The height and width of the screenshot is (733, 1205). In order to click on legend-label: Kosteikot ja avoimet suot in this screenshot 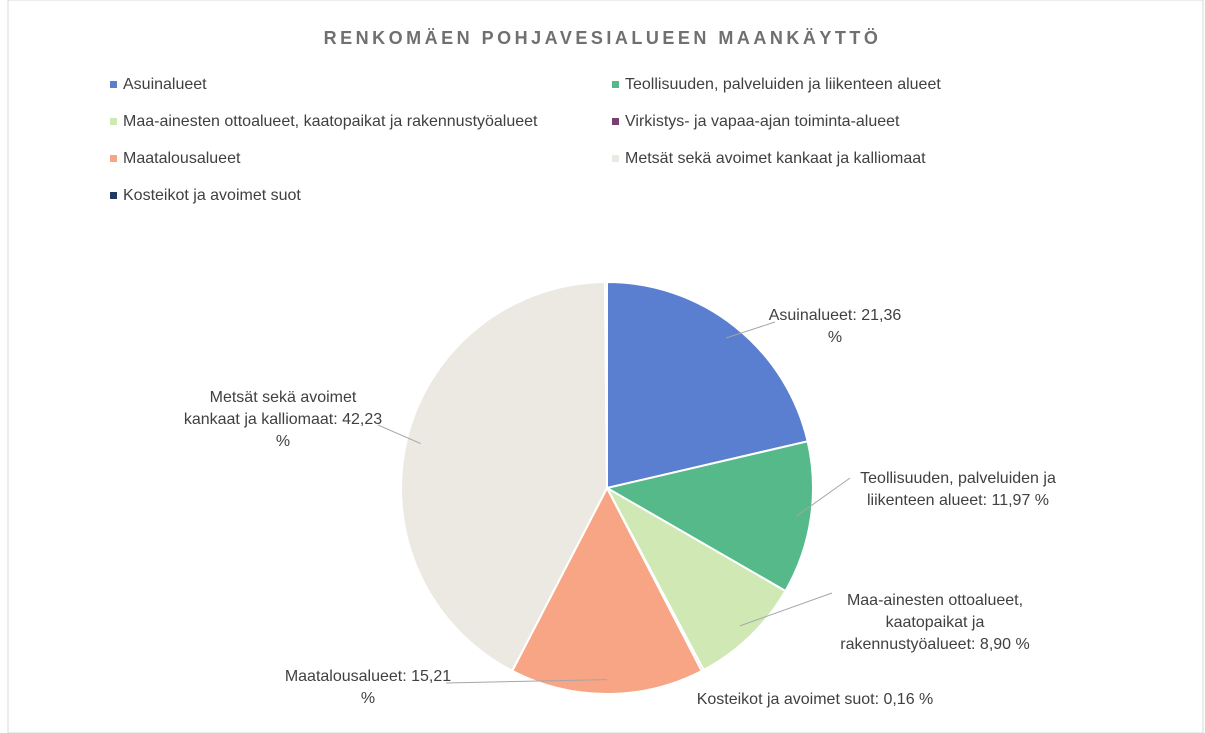, I will do `click(212, 195)`.